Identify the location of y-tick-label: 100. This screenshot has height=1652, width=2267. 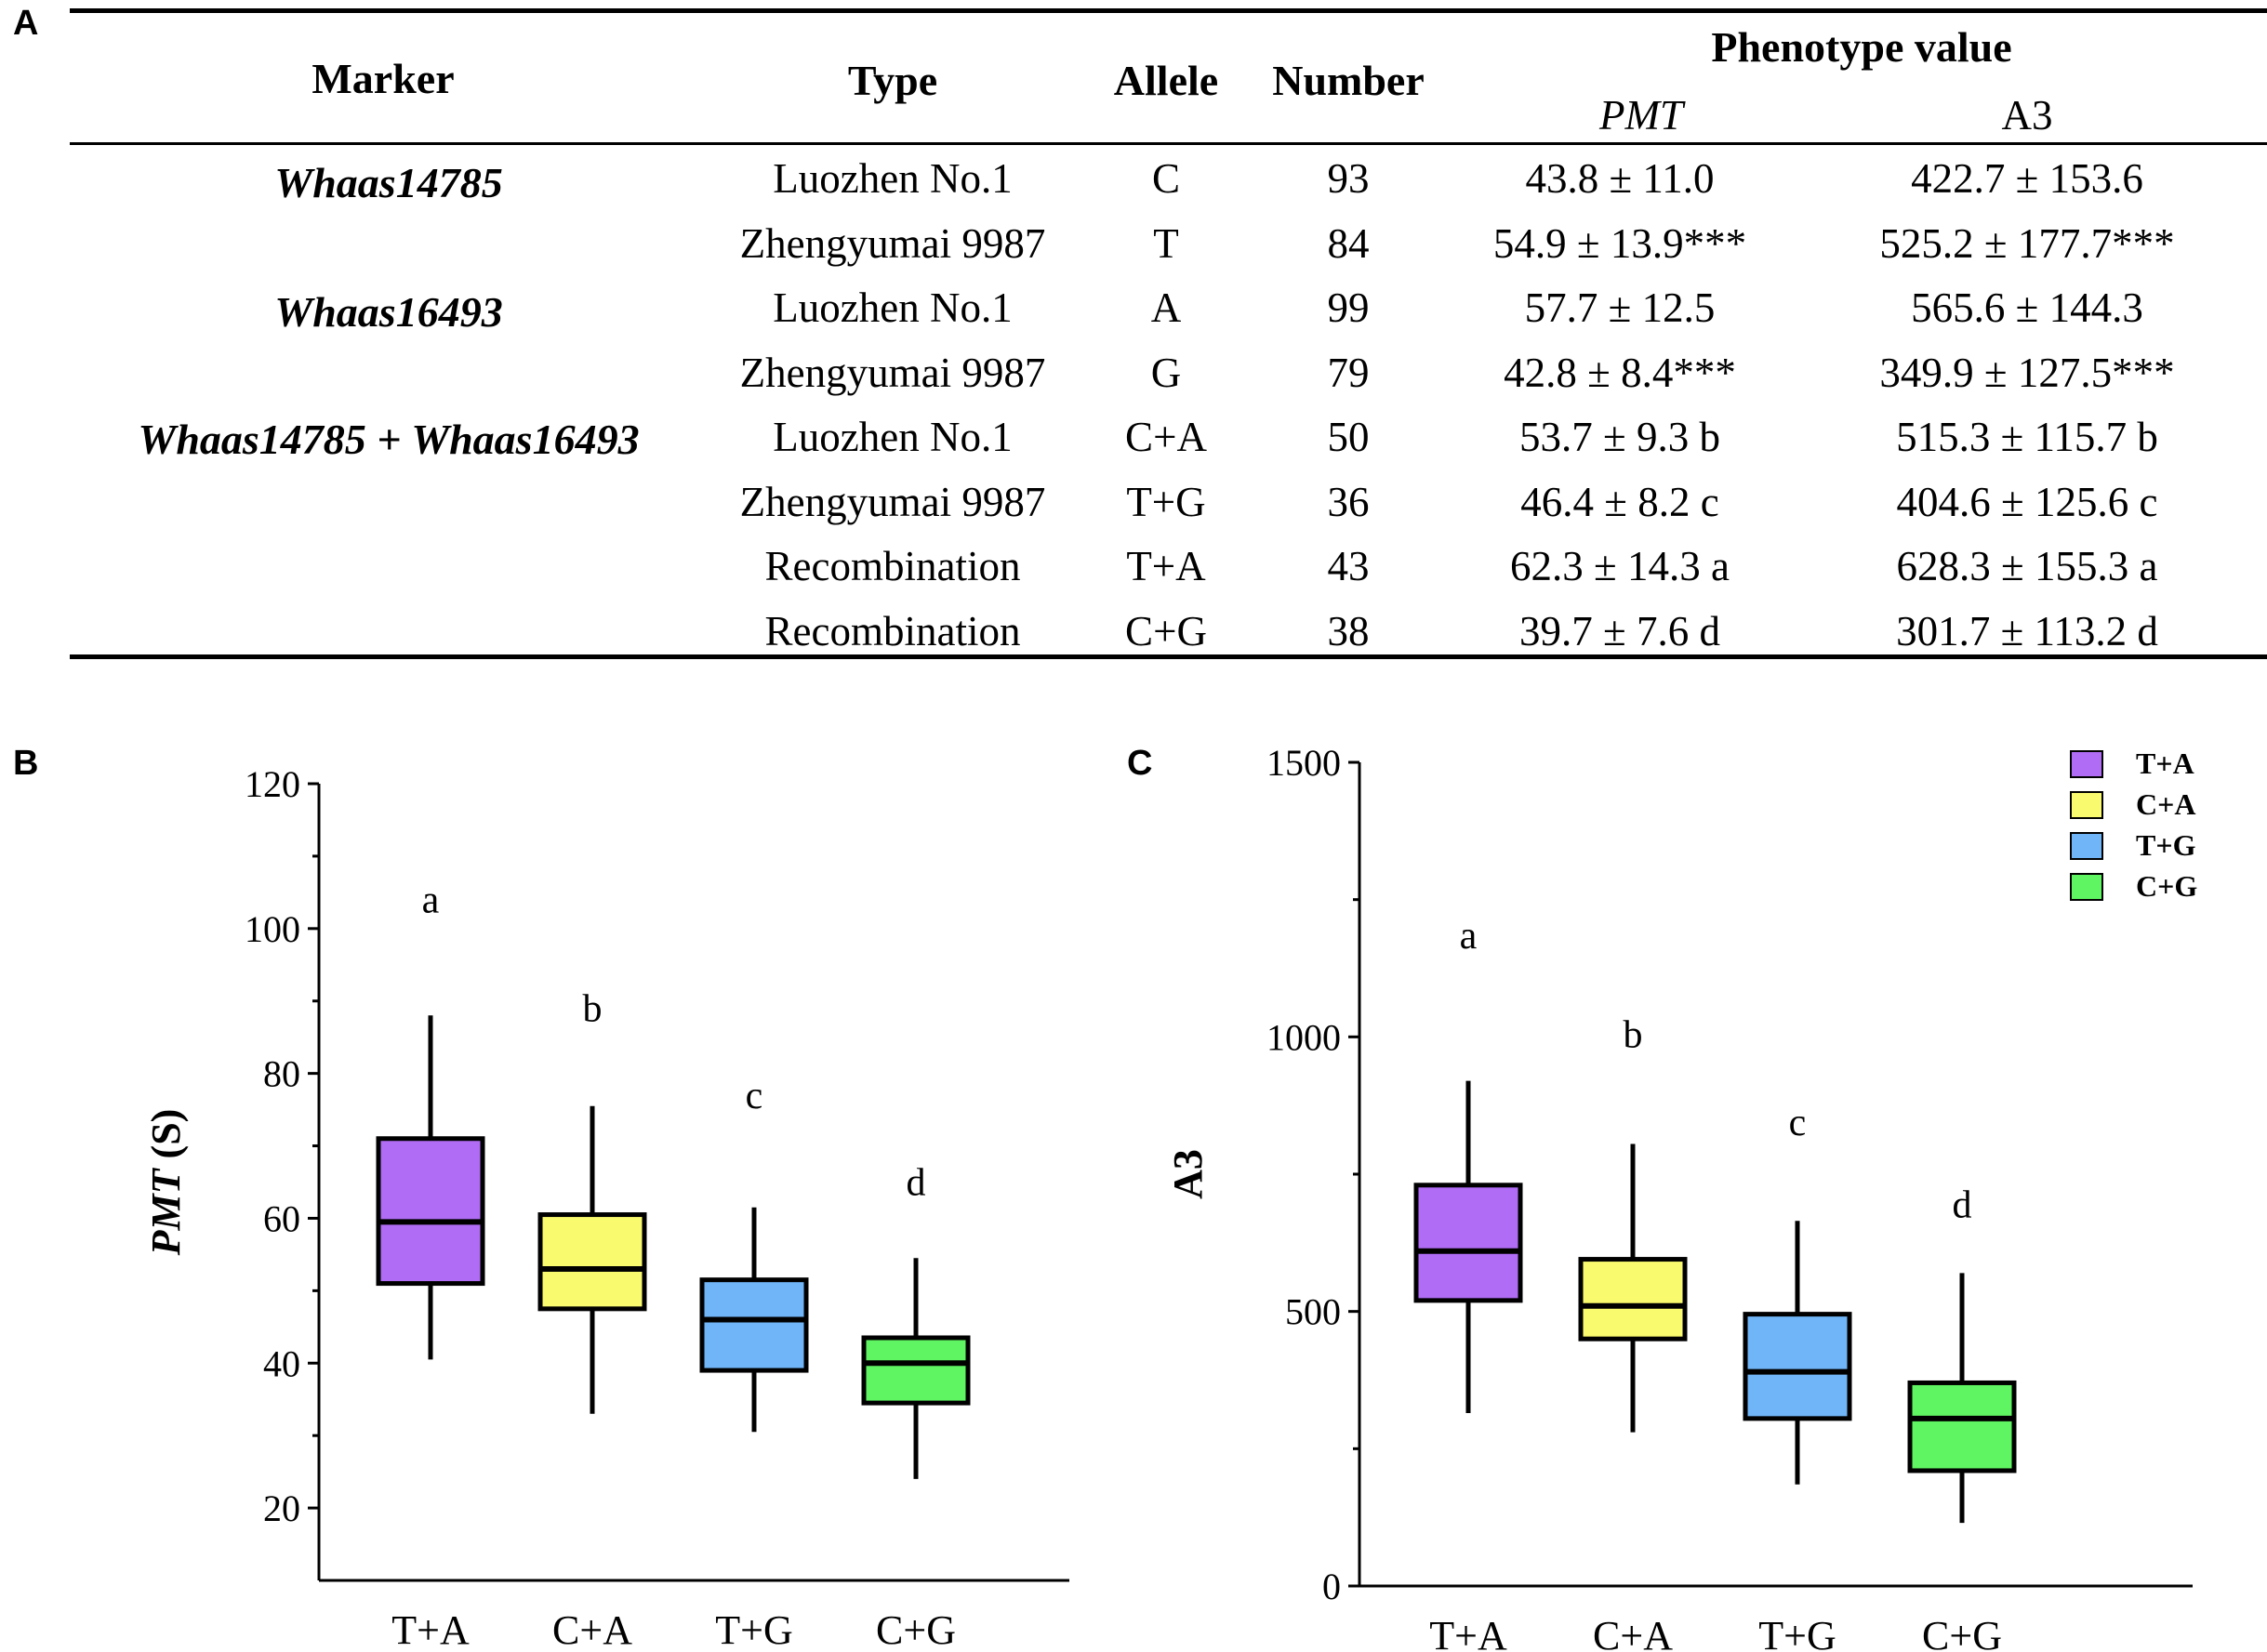
(272, 929).